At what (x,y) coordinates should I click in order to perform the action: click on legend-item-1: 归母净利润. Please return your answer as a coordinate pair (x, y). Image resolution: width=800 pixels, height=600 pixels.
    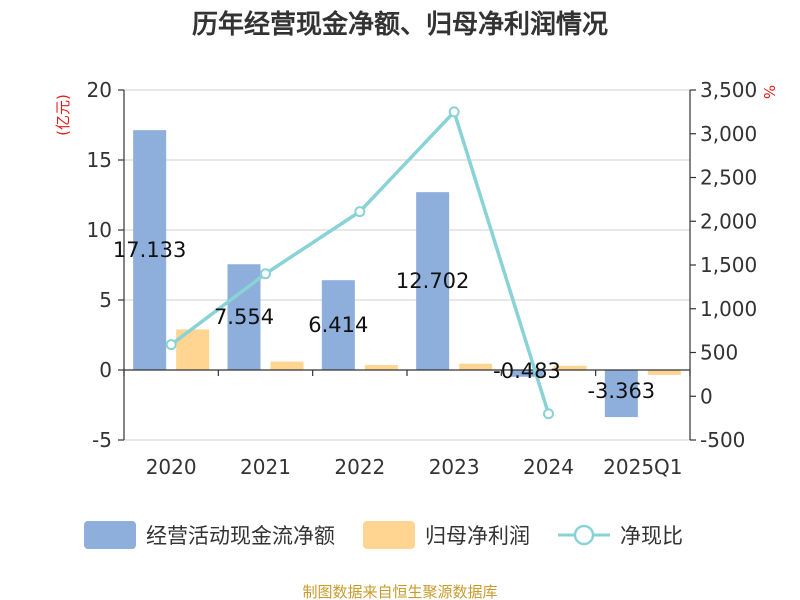
    Looking at the image, I should click on (446, 535).